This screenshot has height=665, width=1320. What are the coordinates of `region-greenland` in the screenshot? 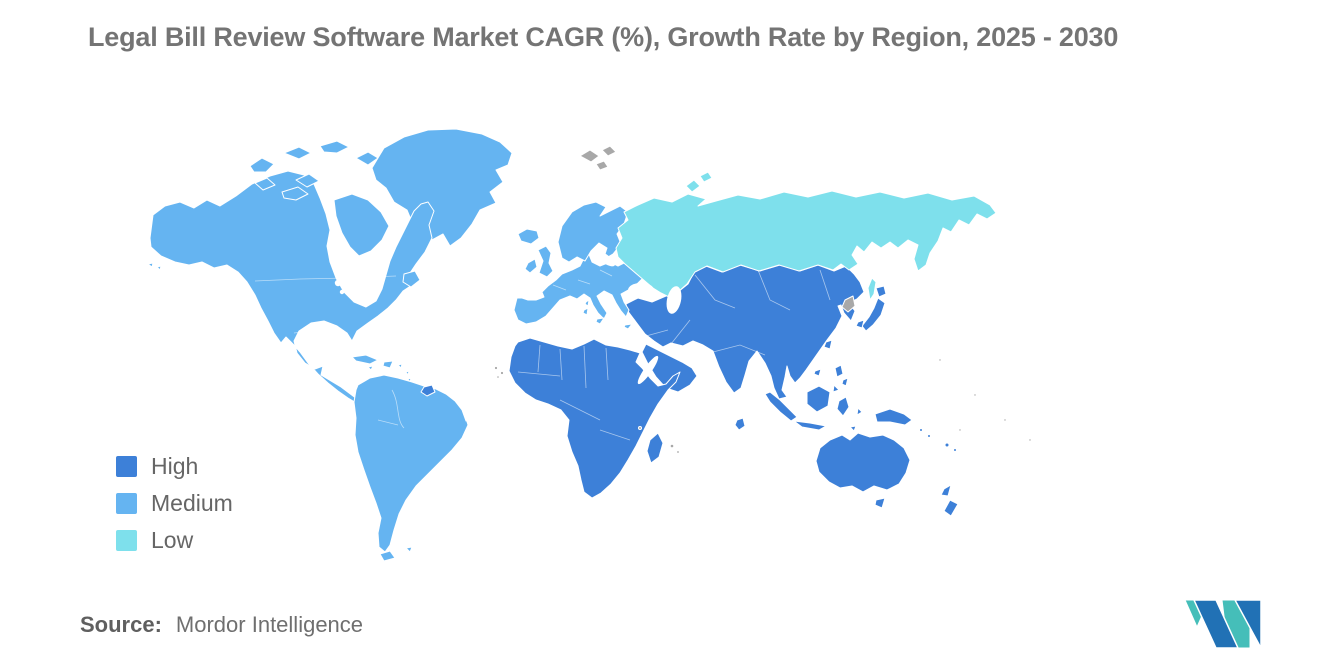 It's located at (442, 187).